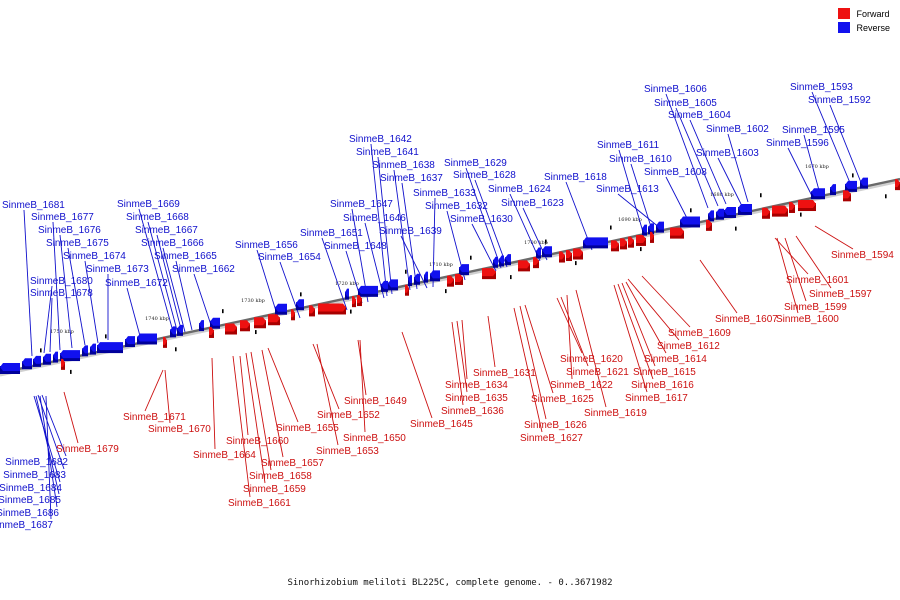  Describe the element at coordinates (597, 372) in the screenshot. I see `forward-gene-label: SinmeB_1621` at that location.